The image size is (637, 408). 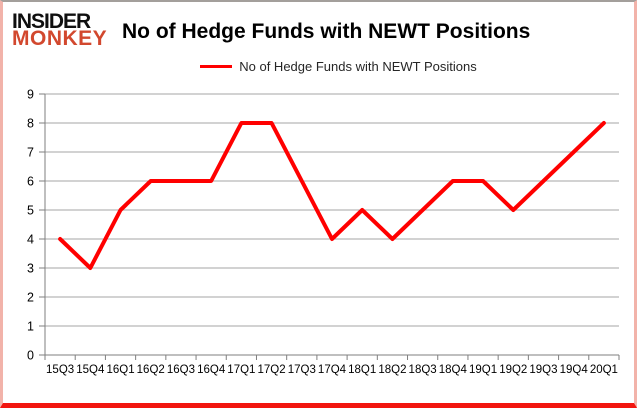 I want to click on insider-monkey-logo: INSIDER MONKEY, so click(x=60, y=30).